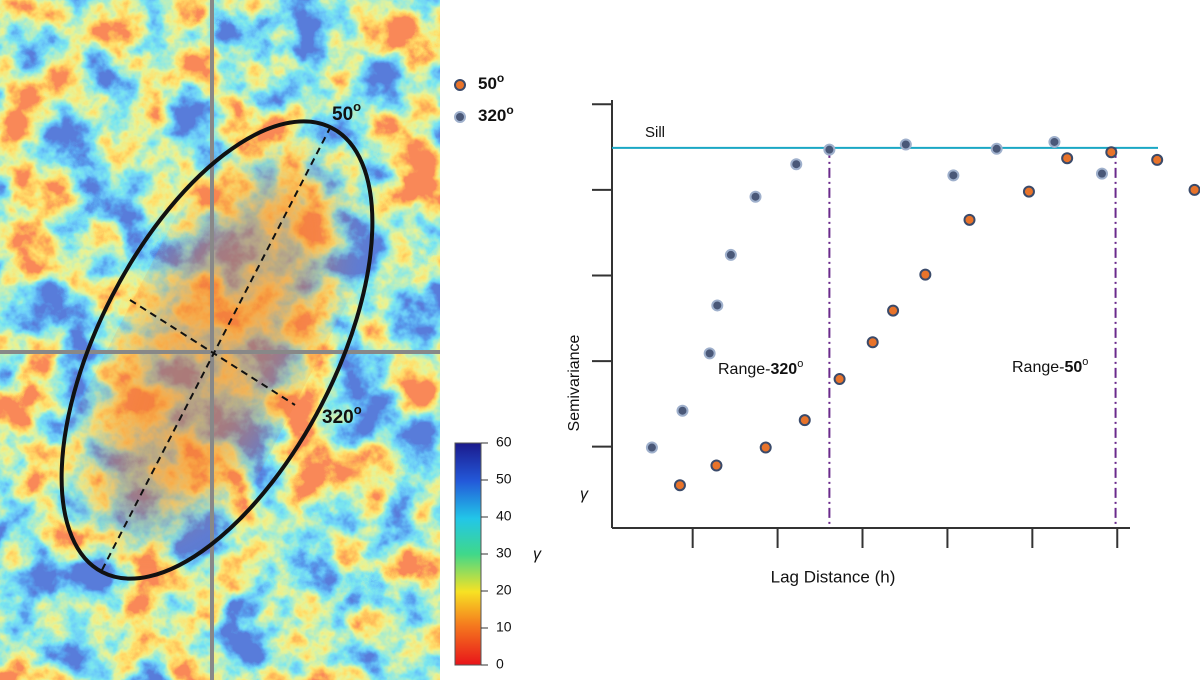 The image size is (1200, 680). Describe the element at coordinates (833, 576) in the screenshot. I see `x-axis-label: Lag Distance (h)` at that location.